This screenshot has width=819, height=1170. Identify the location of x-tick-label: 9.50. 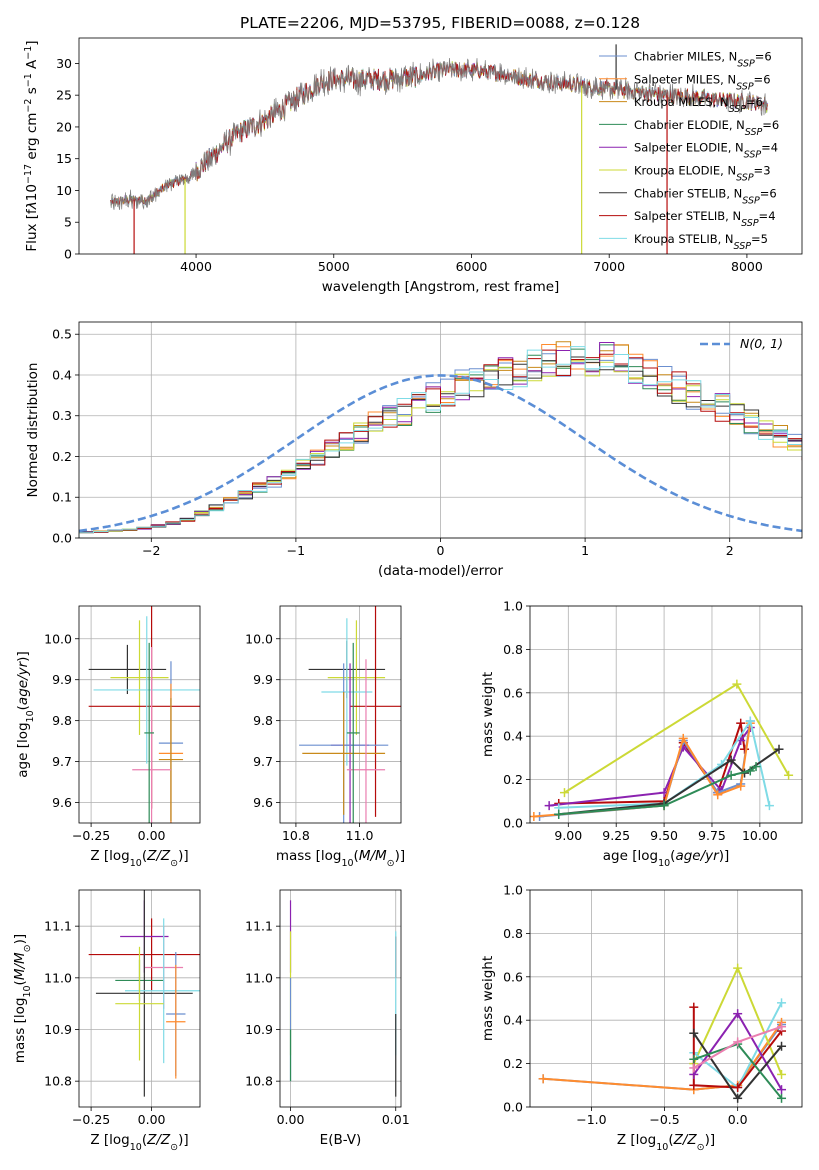
(664, 835).